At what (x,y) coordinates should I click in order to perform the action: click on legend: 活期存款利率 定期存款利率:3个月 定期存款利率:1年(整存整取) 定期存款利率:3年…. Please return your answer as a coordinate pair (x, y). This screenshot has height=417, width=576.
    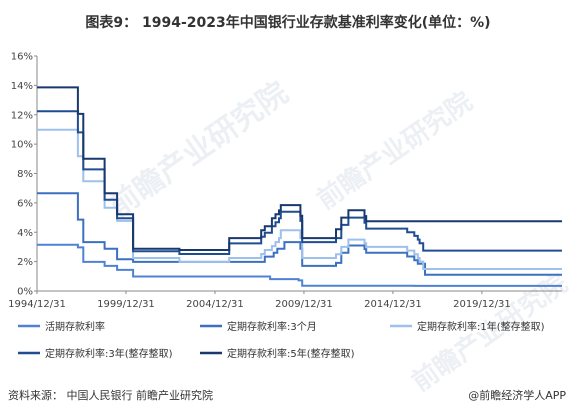
    Looking at the image, I should click on (281, 340).